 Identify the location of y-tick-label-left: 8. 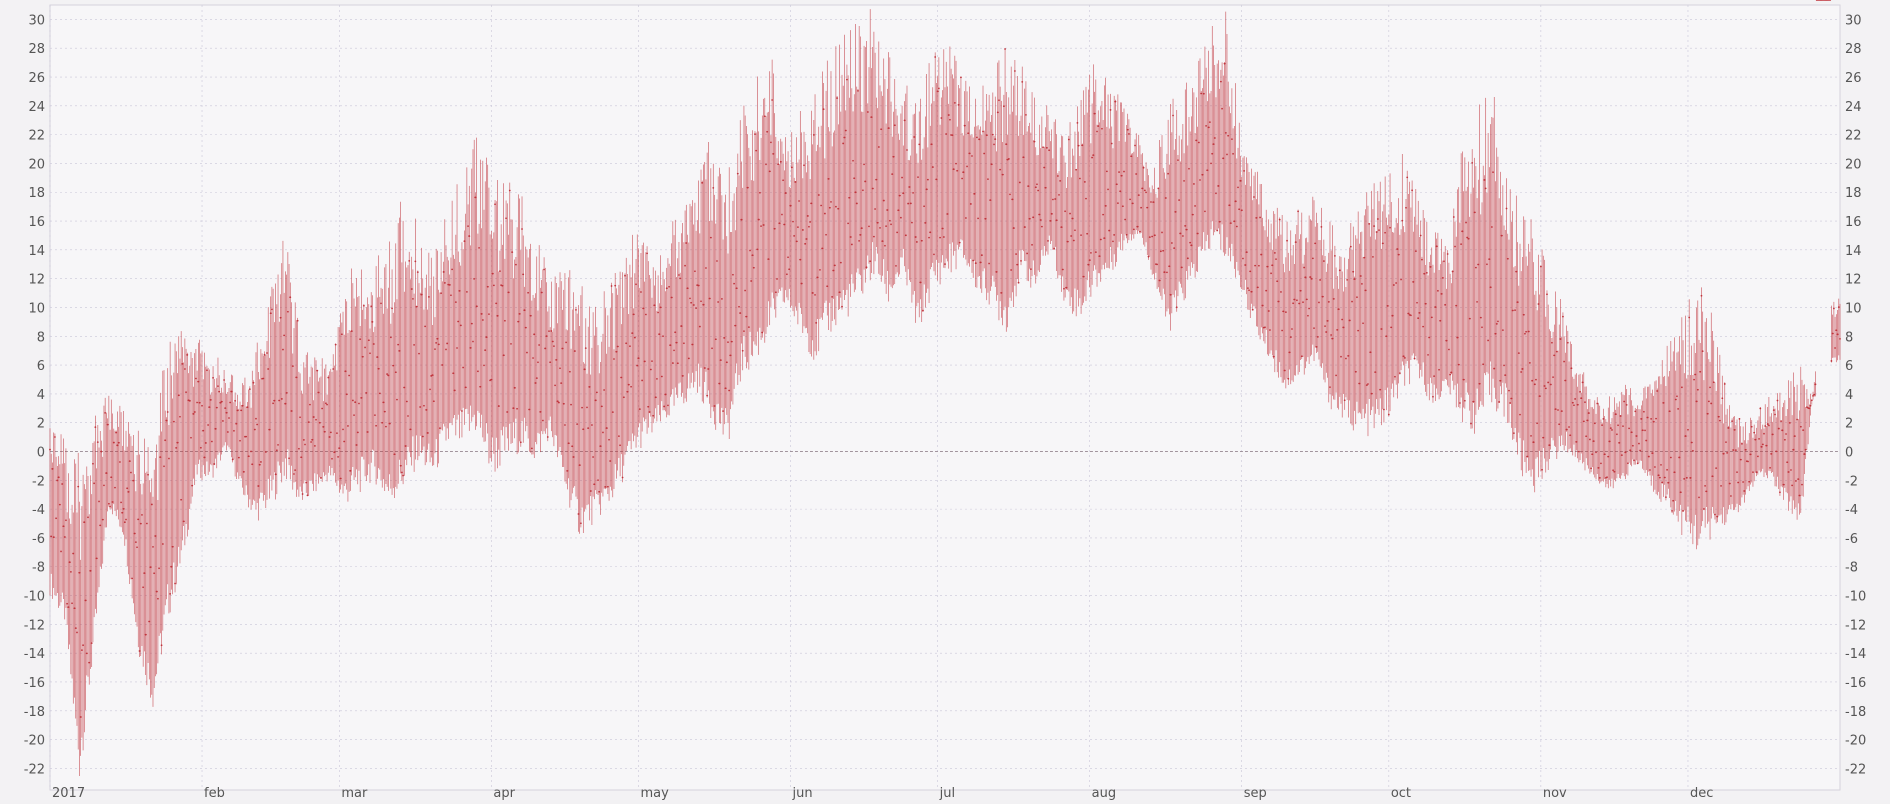
(41, 337).